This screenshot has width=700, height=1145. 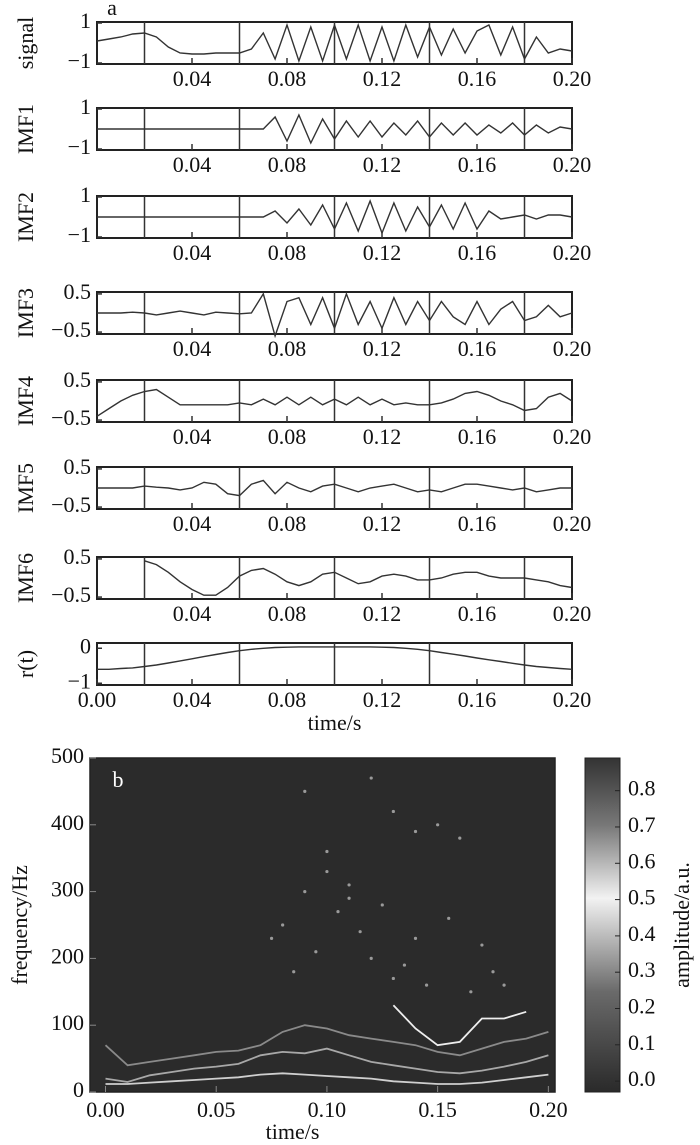 I want to click on colorbar-label: amplitude/a.u., so click(x=681, y=925).